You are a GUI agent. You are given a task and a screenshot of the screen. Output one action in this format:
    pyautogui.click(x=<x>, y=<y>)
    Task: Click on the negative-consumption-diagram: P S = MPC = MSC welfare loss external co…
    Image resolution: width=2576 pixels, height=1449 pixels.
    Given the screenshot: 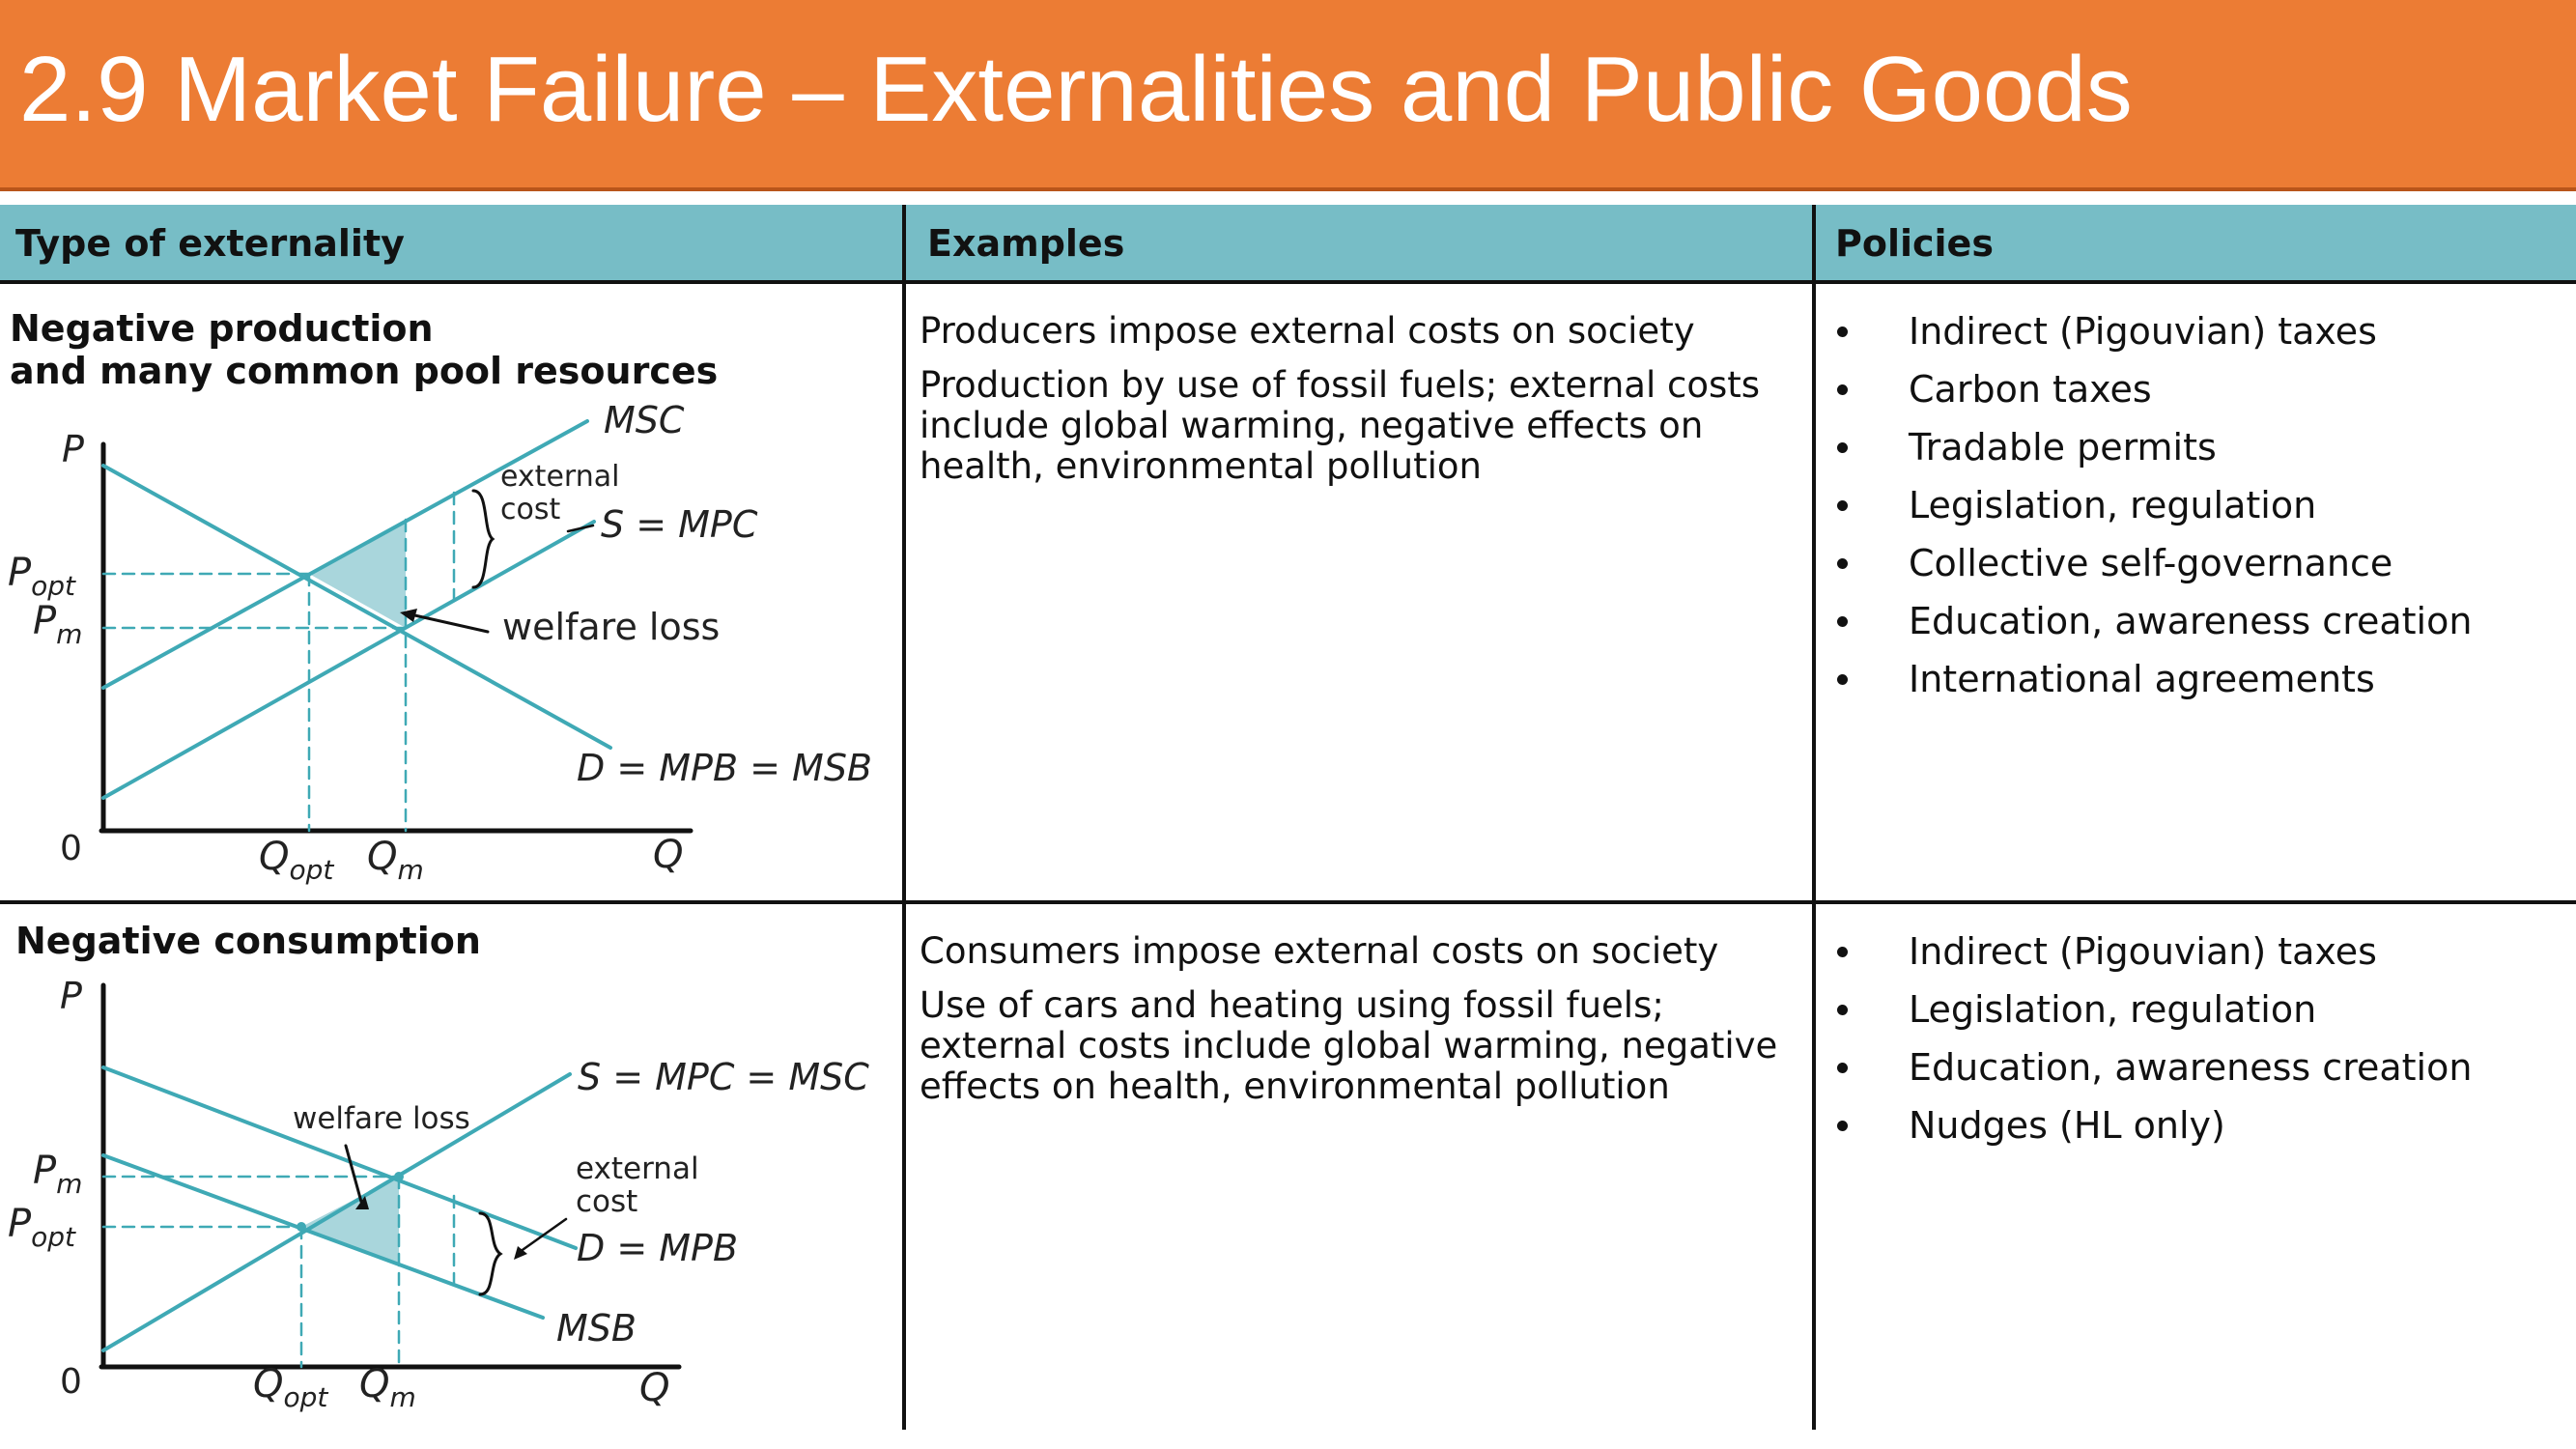 What is the action you would take?
    pyautogui.click(x=438, y=1194)
    